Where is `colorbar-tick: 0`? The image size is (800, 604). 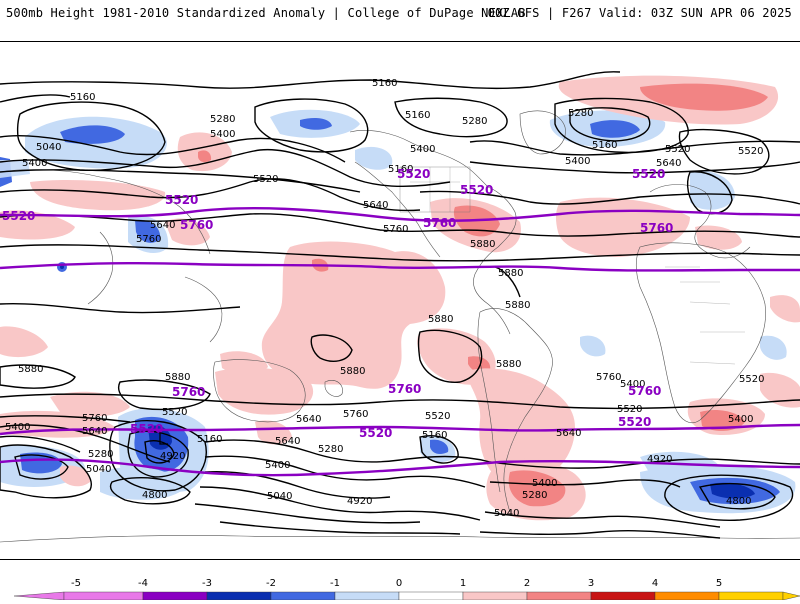 colorbar-tick: 0 is located at coordinates (399, 583).